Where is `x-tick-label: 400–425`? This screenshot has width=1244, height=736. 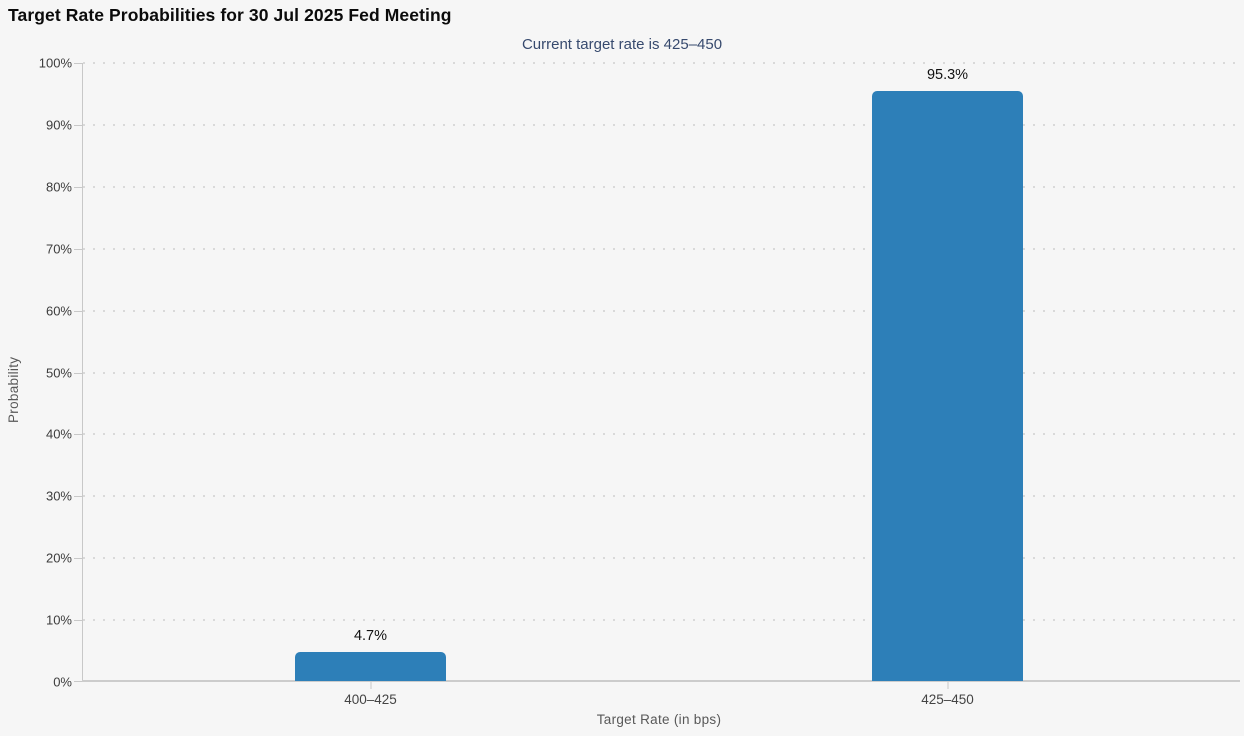
x-tick-label: 400–425 is located at coordinates (370, 699).